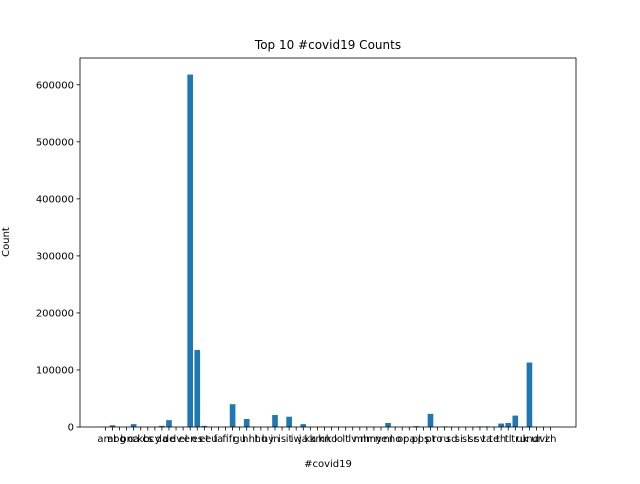 The height and width of the screenshot is (484, 640). What do you see at coordinates (328, 464) in the screenshot?
I see `x-axis-label: #covid19` at bounding box center [328, 464].